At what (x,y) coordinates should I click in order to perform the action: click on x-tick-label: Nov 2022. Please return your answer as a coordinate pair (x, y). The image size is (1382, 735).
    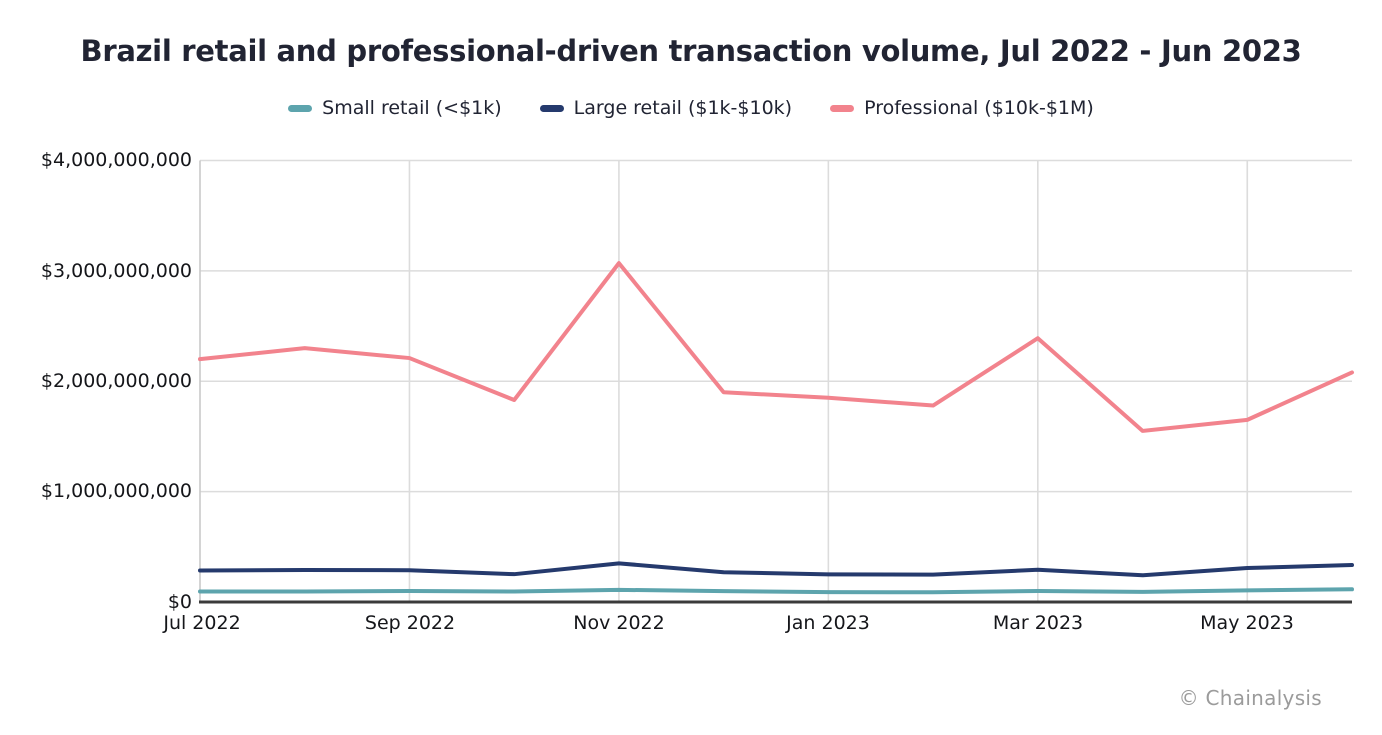
    Looking at the image, I should click on (619, 623).